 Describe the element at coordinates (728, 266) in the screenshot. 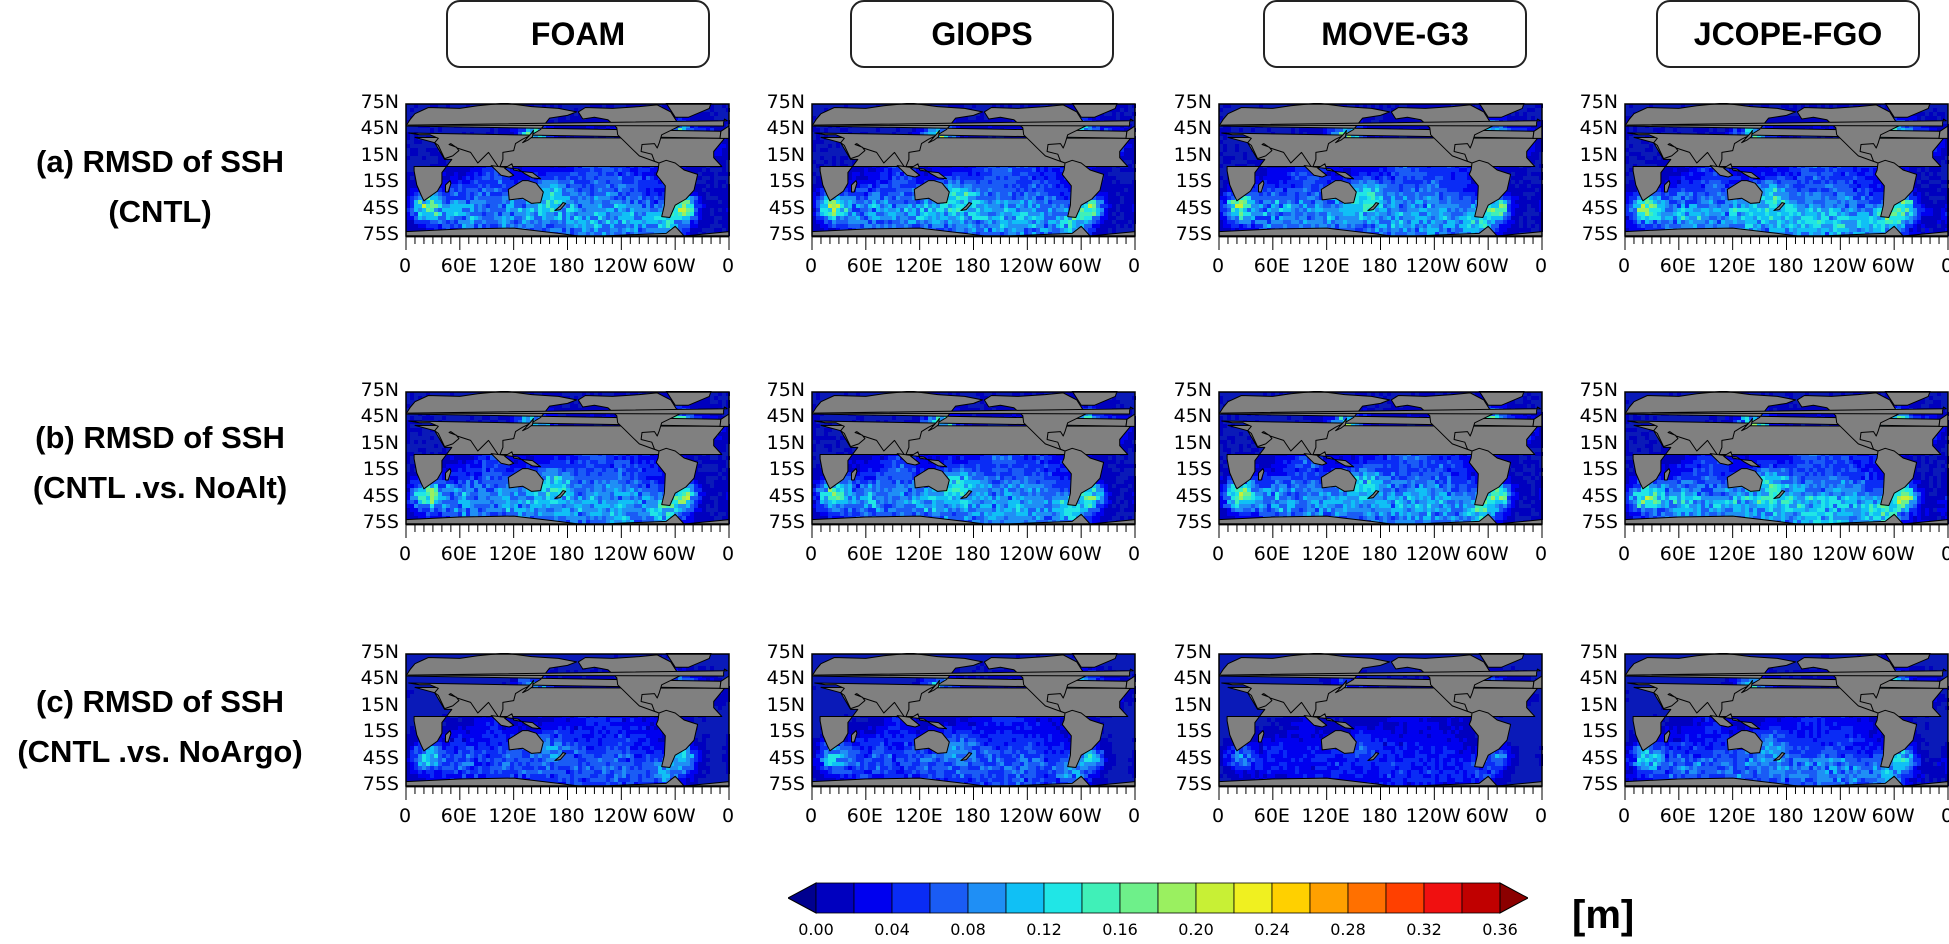

I see `lon-label-a-foam-6: 0` at that location.